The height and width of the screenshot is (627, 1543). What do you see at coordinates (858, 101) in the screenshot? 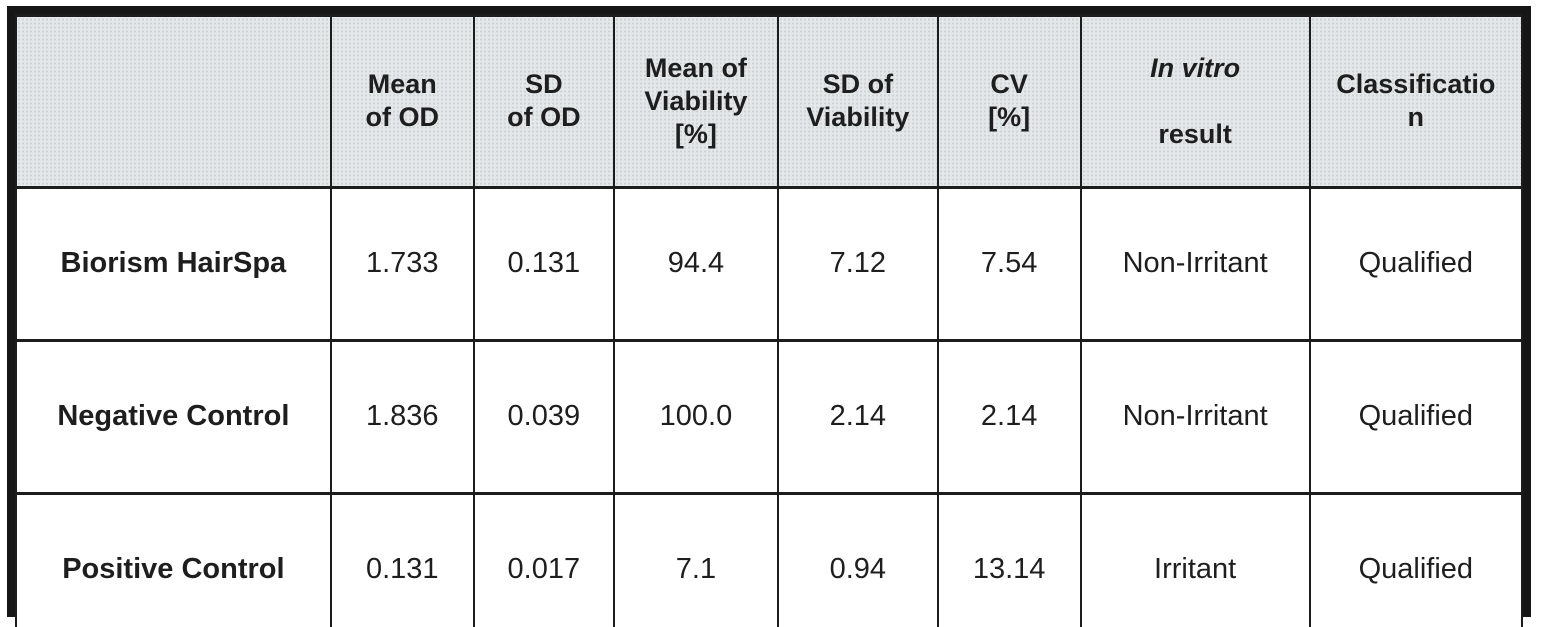
I see `header-sd-viability: SD of Viability` at bounding box center [858, 101].